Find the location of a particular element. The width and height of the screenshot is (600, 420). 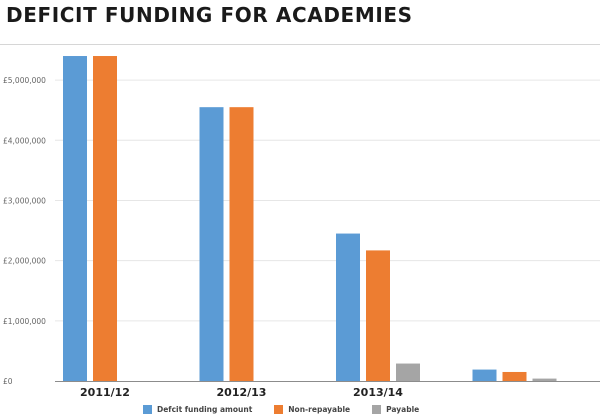

chart-title: DEFICIT FUNDING FOR ACADEMIES is located at coordinates (209, 15).